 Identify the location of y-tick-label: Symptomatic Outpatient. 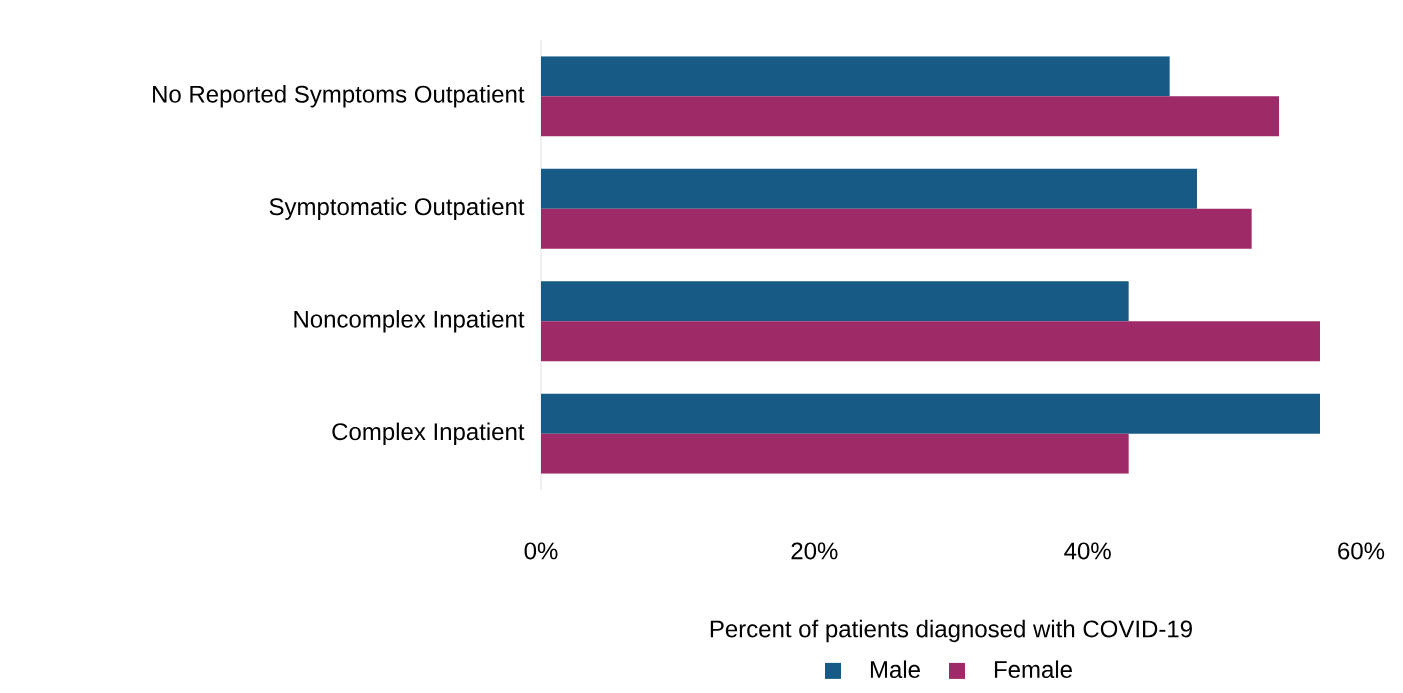
(397, 208).